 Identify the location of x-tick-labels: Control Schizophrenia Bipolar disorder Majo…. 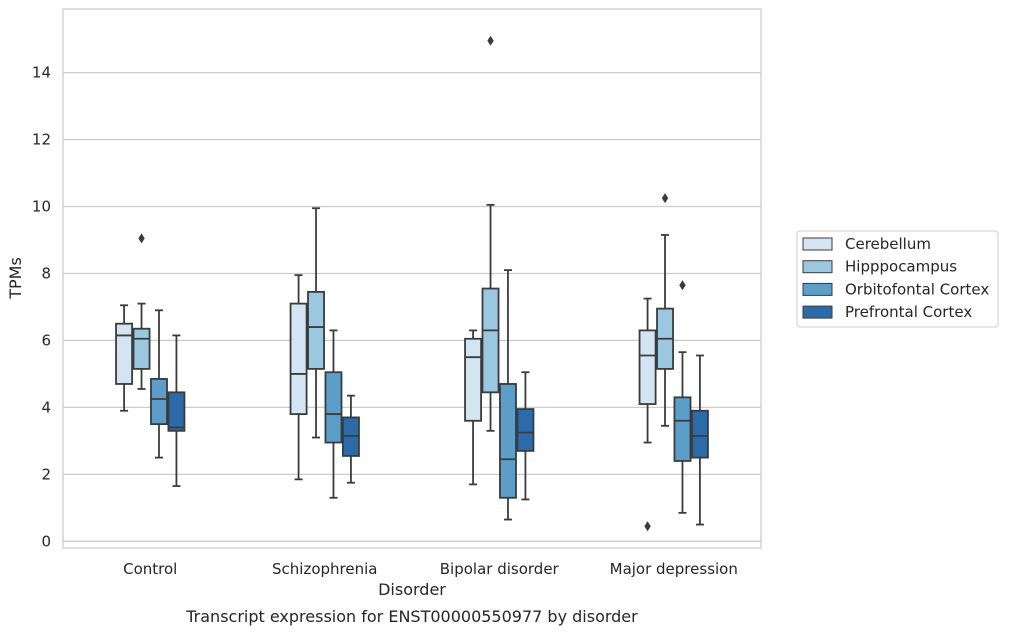
(430, 569).